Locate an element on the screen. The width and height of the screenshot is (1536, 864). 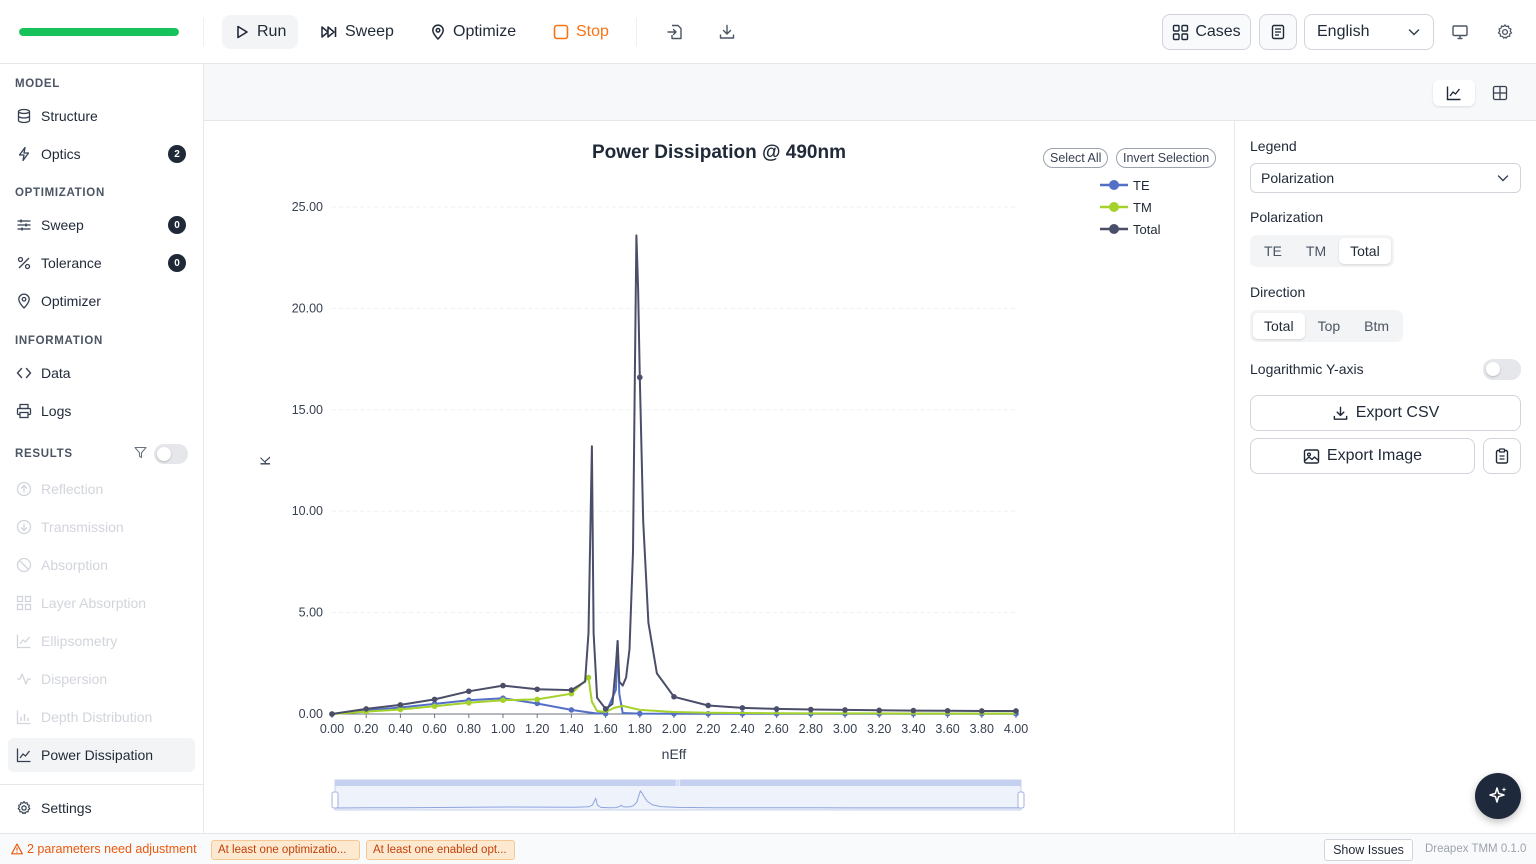
optimize-button: Optimize is located at coordinates (473, 32).